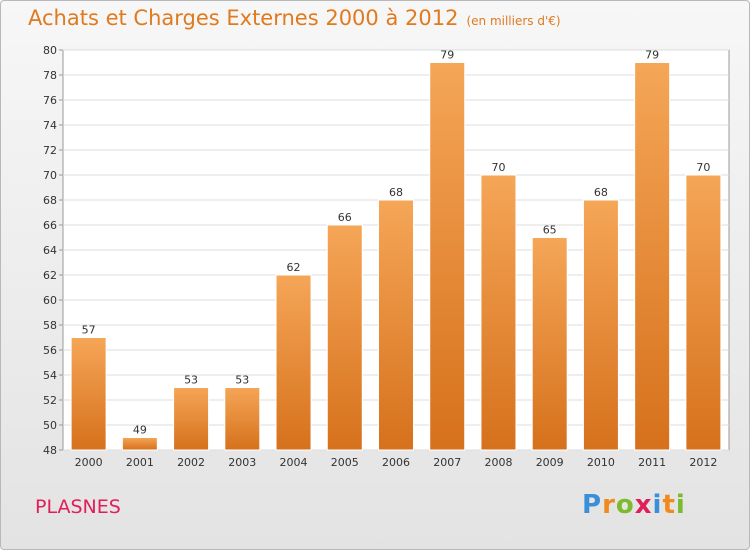 Image resolution: width=750 pixels, height=550 pixels. What do you see at coordinates (609, 505) in the screenshot?
I see `logo-letter: r` at bounding box center [609, 505].